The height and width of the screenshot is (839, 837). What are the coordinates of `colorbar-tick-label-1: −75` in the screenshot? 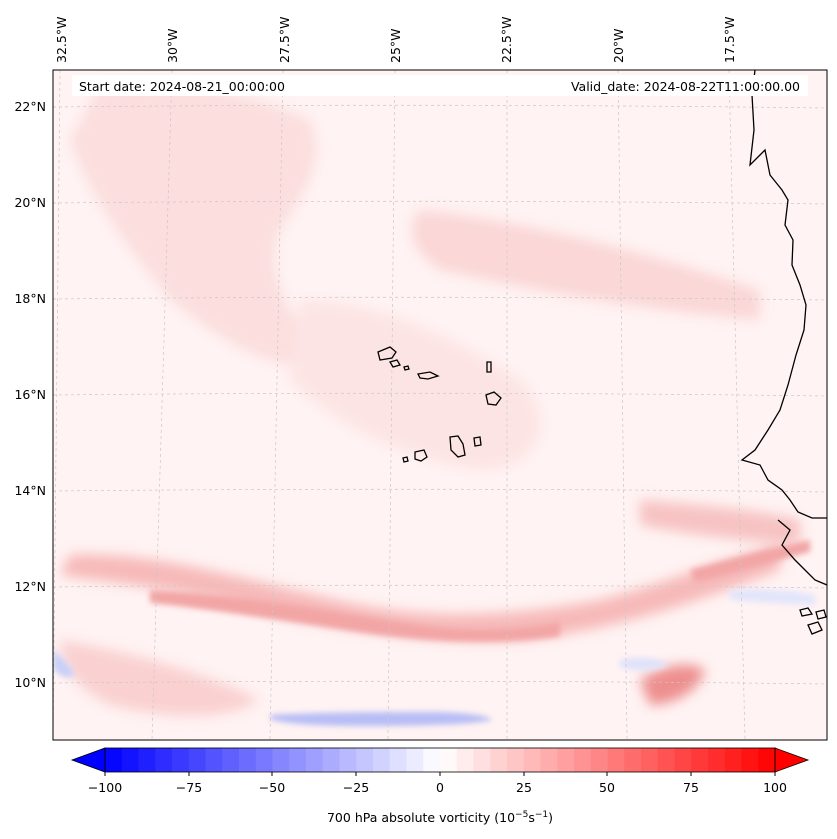 It's located at (189, 787).